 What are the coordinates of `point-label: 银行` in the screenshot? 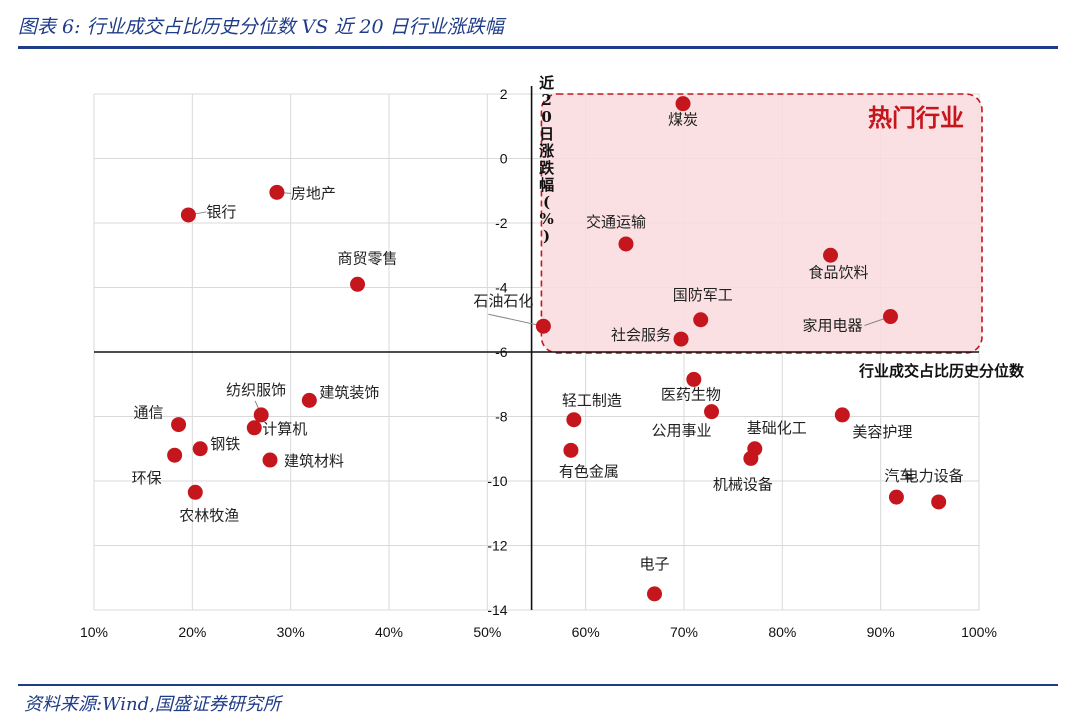 It's located at (221, 212).